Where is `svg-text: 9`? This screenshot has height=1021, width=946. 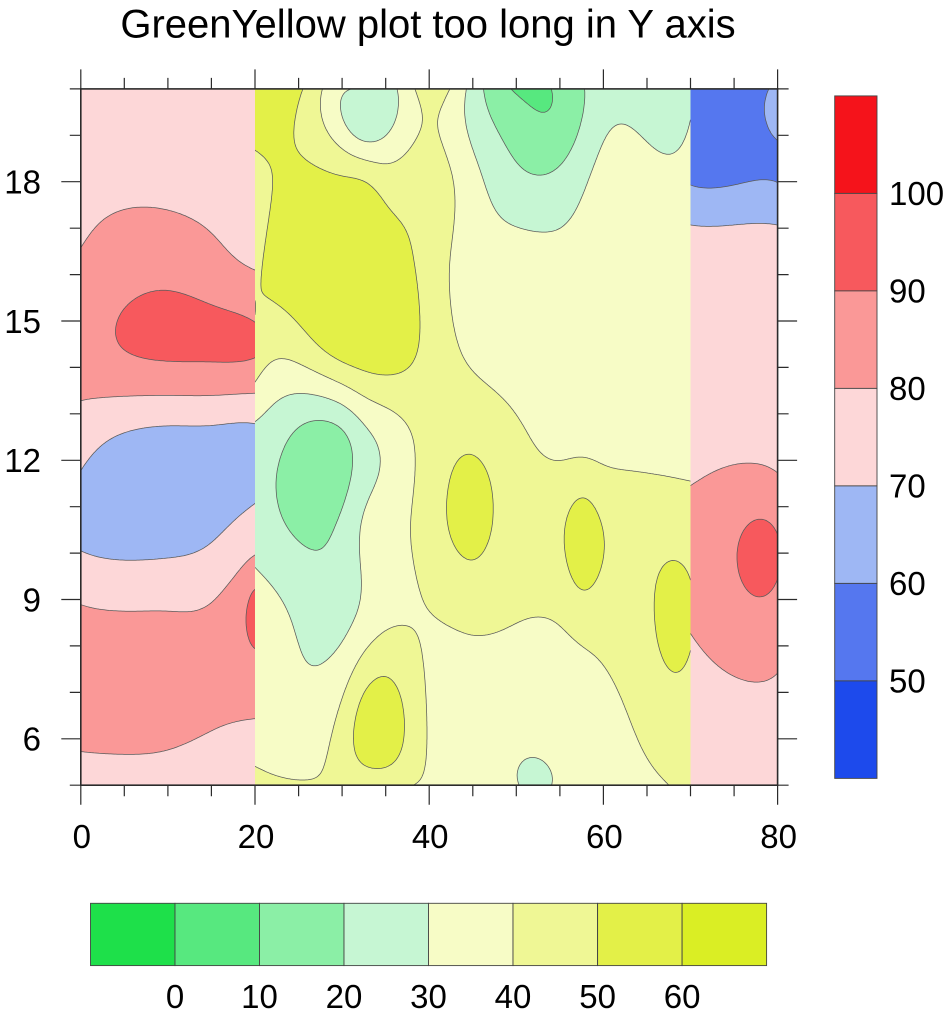
svg-text: 9 is located at coordinates (32, 599).